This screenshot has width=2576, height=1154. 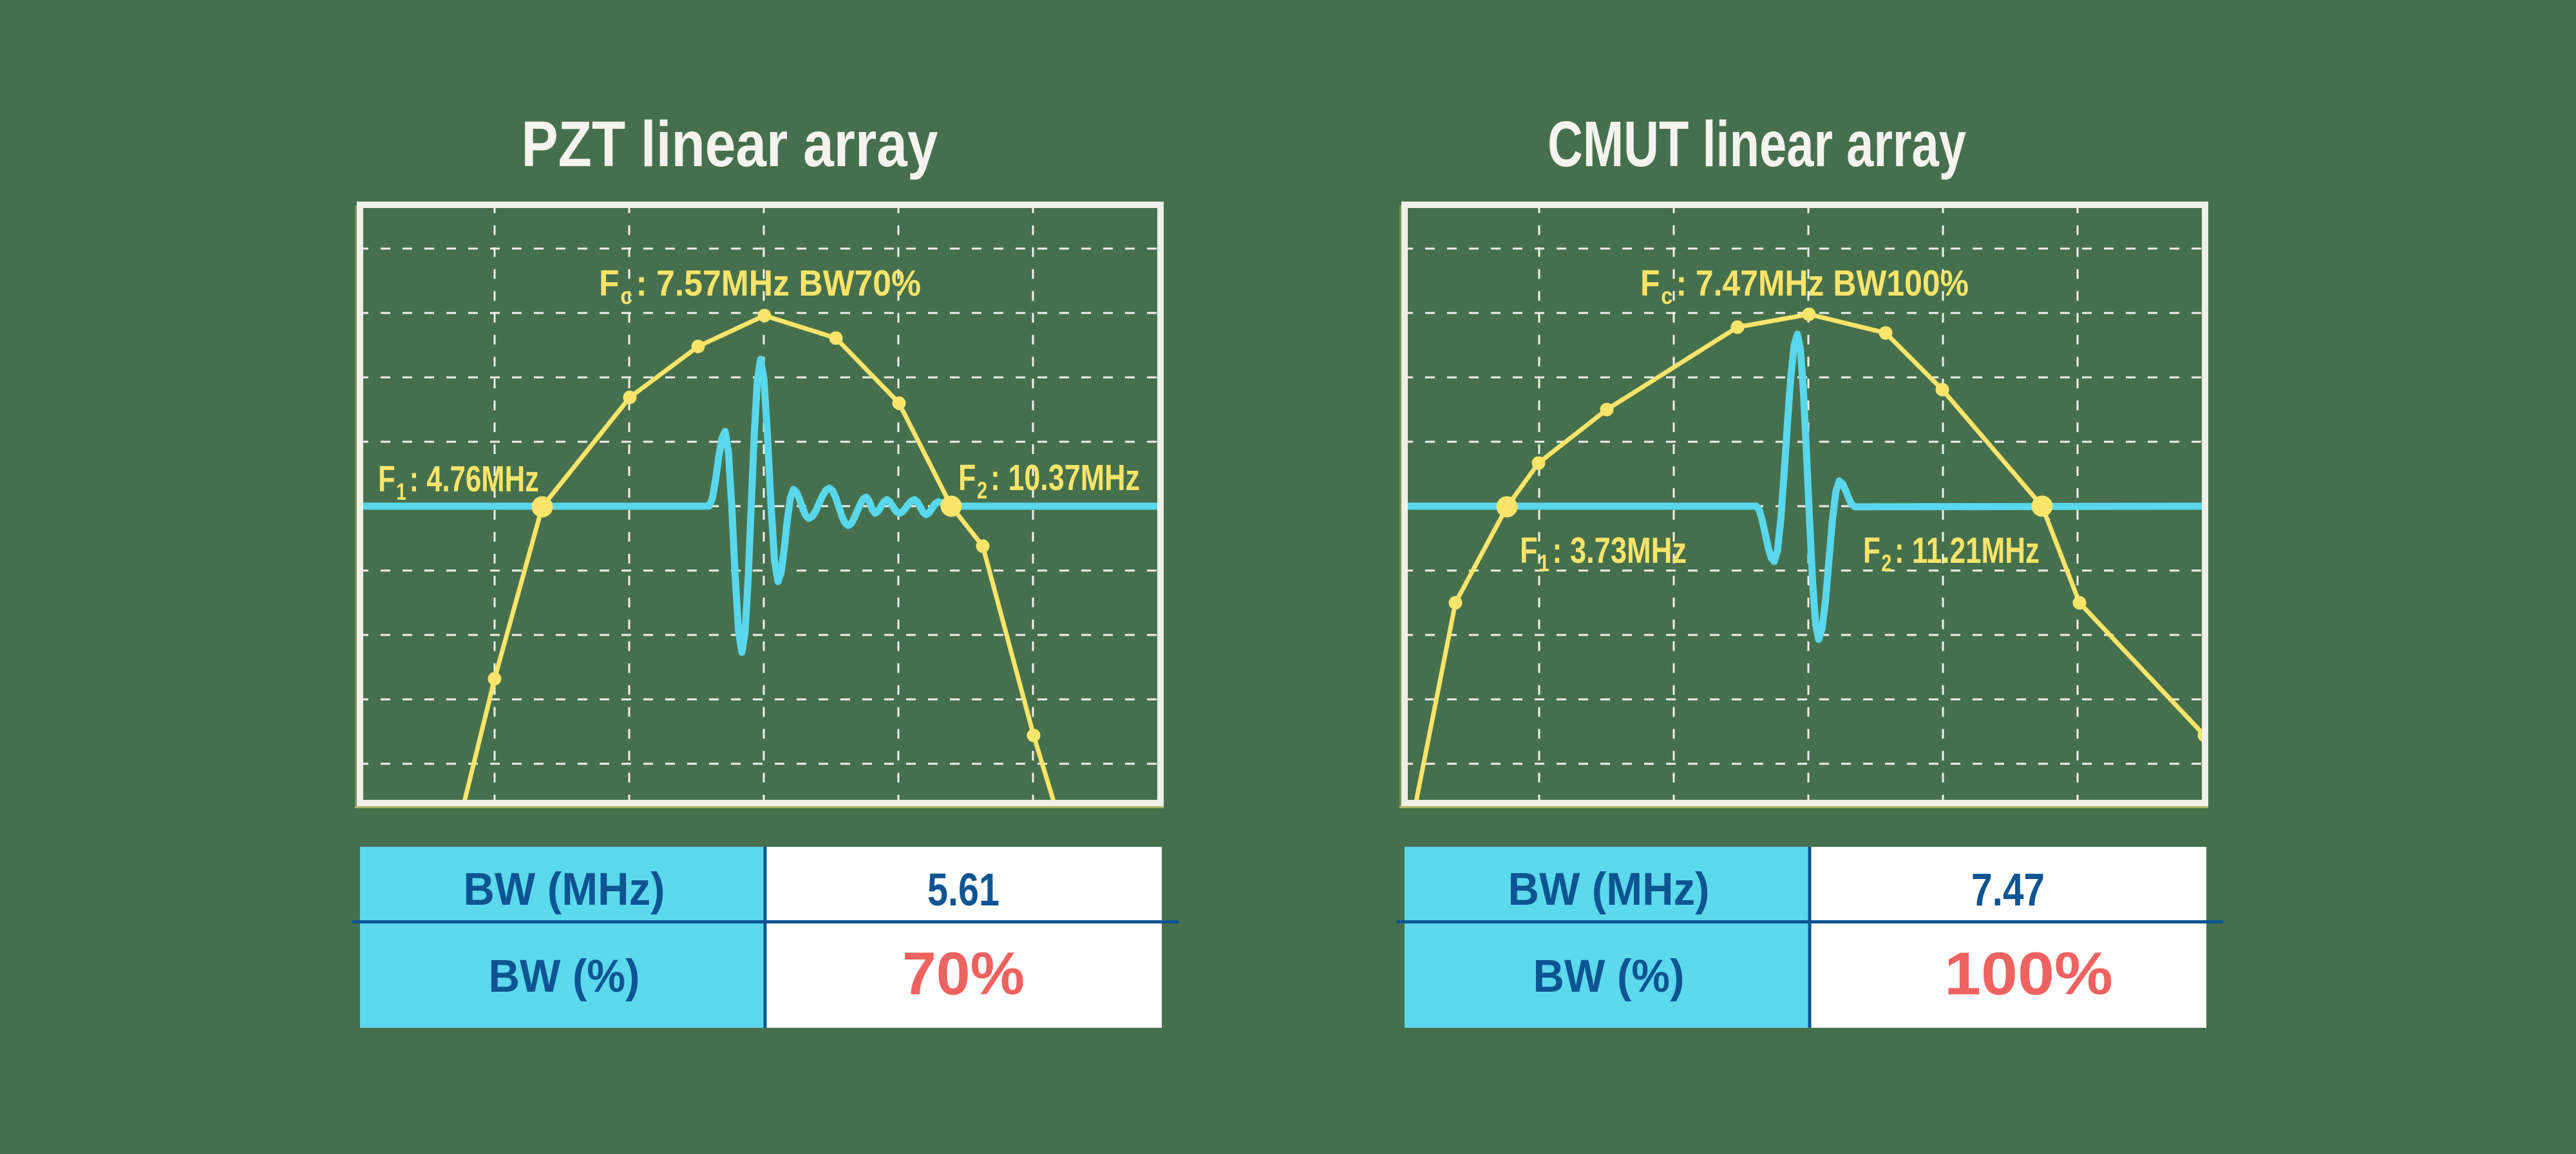 I want to click on table-row2-value: 70%, so click(x=964, y=973).